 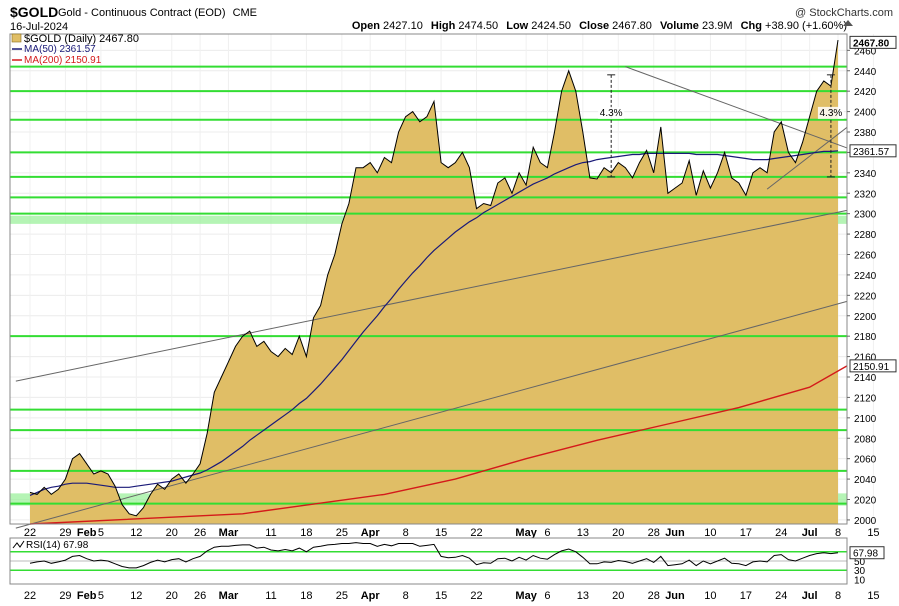 What do you see at coordinates (865, 521) in the screenshot?
I see `y-tick-label-2000: 2000` at bounding box center [865, 521].